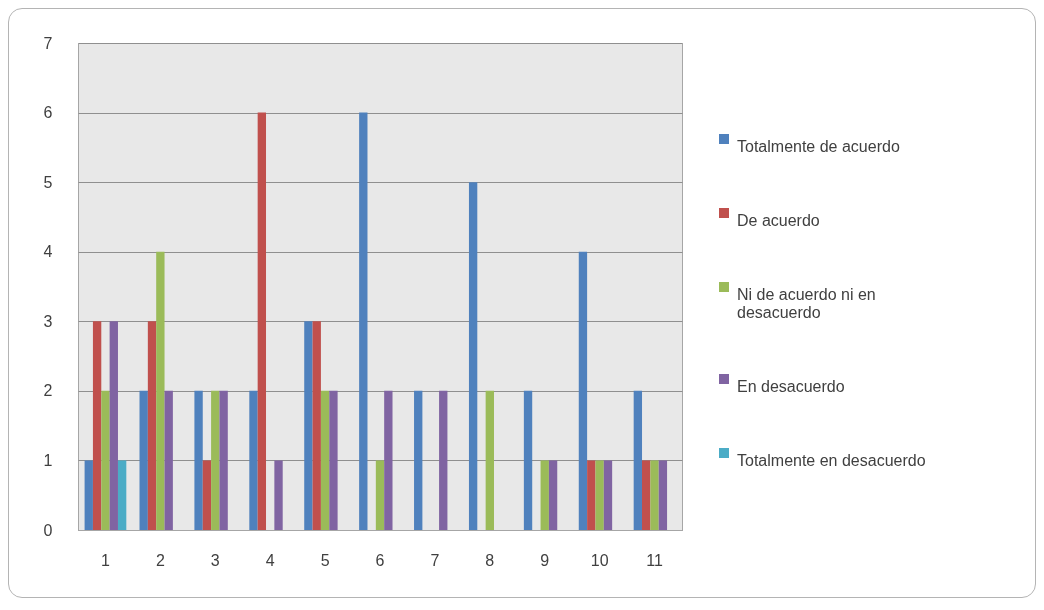 The image size is (1044, 610). I want to click on y-tick-label: 3, so click(48, 321).